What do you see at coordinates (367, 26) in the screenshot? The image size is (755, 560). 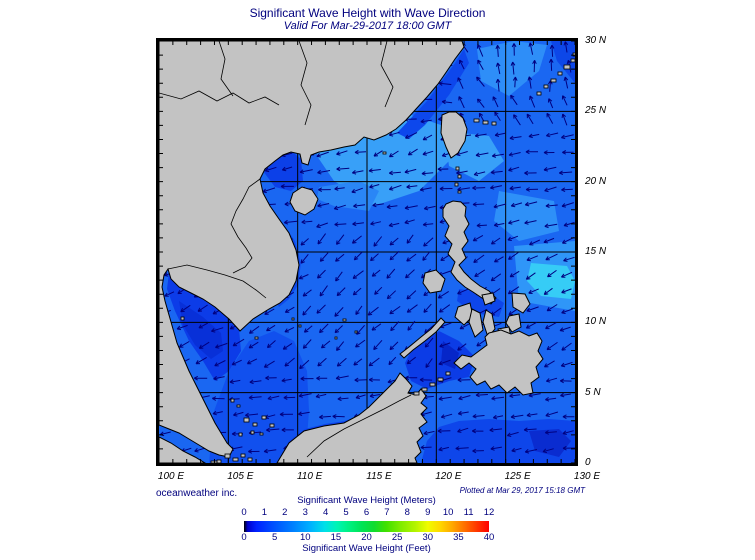 I see `valid-time-subtitle: Valid For Mar-29-2017 18:00 GMT` at bounding box center [367, 26].